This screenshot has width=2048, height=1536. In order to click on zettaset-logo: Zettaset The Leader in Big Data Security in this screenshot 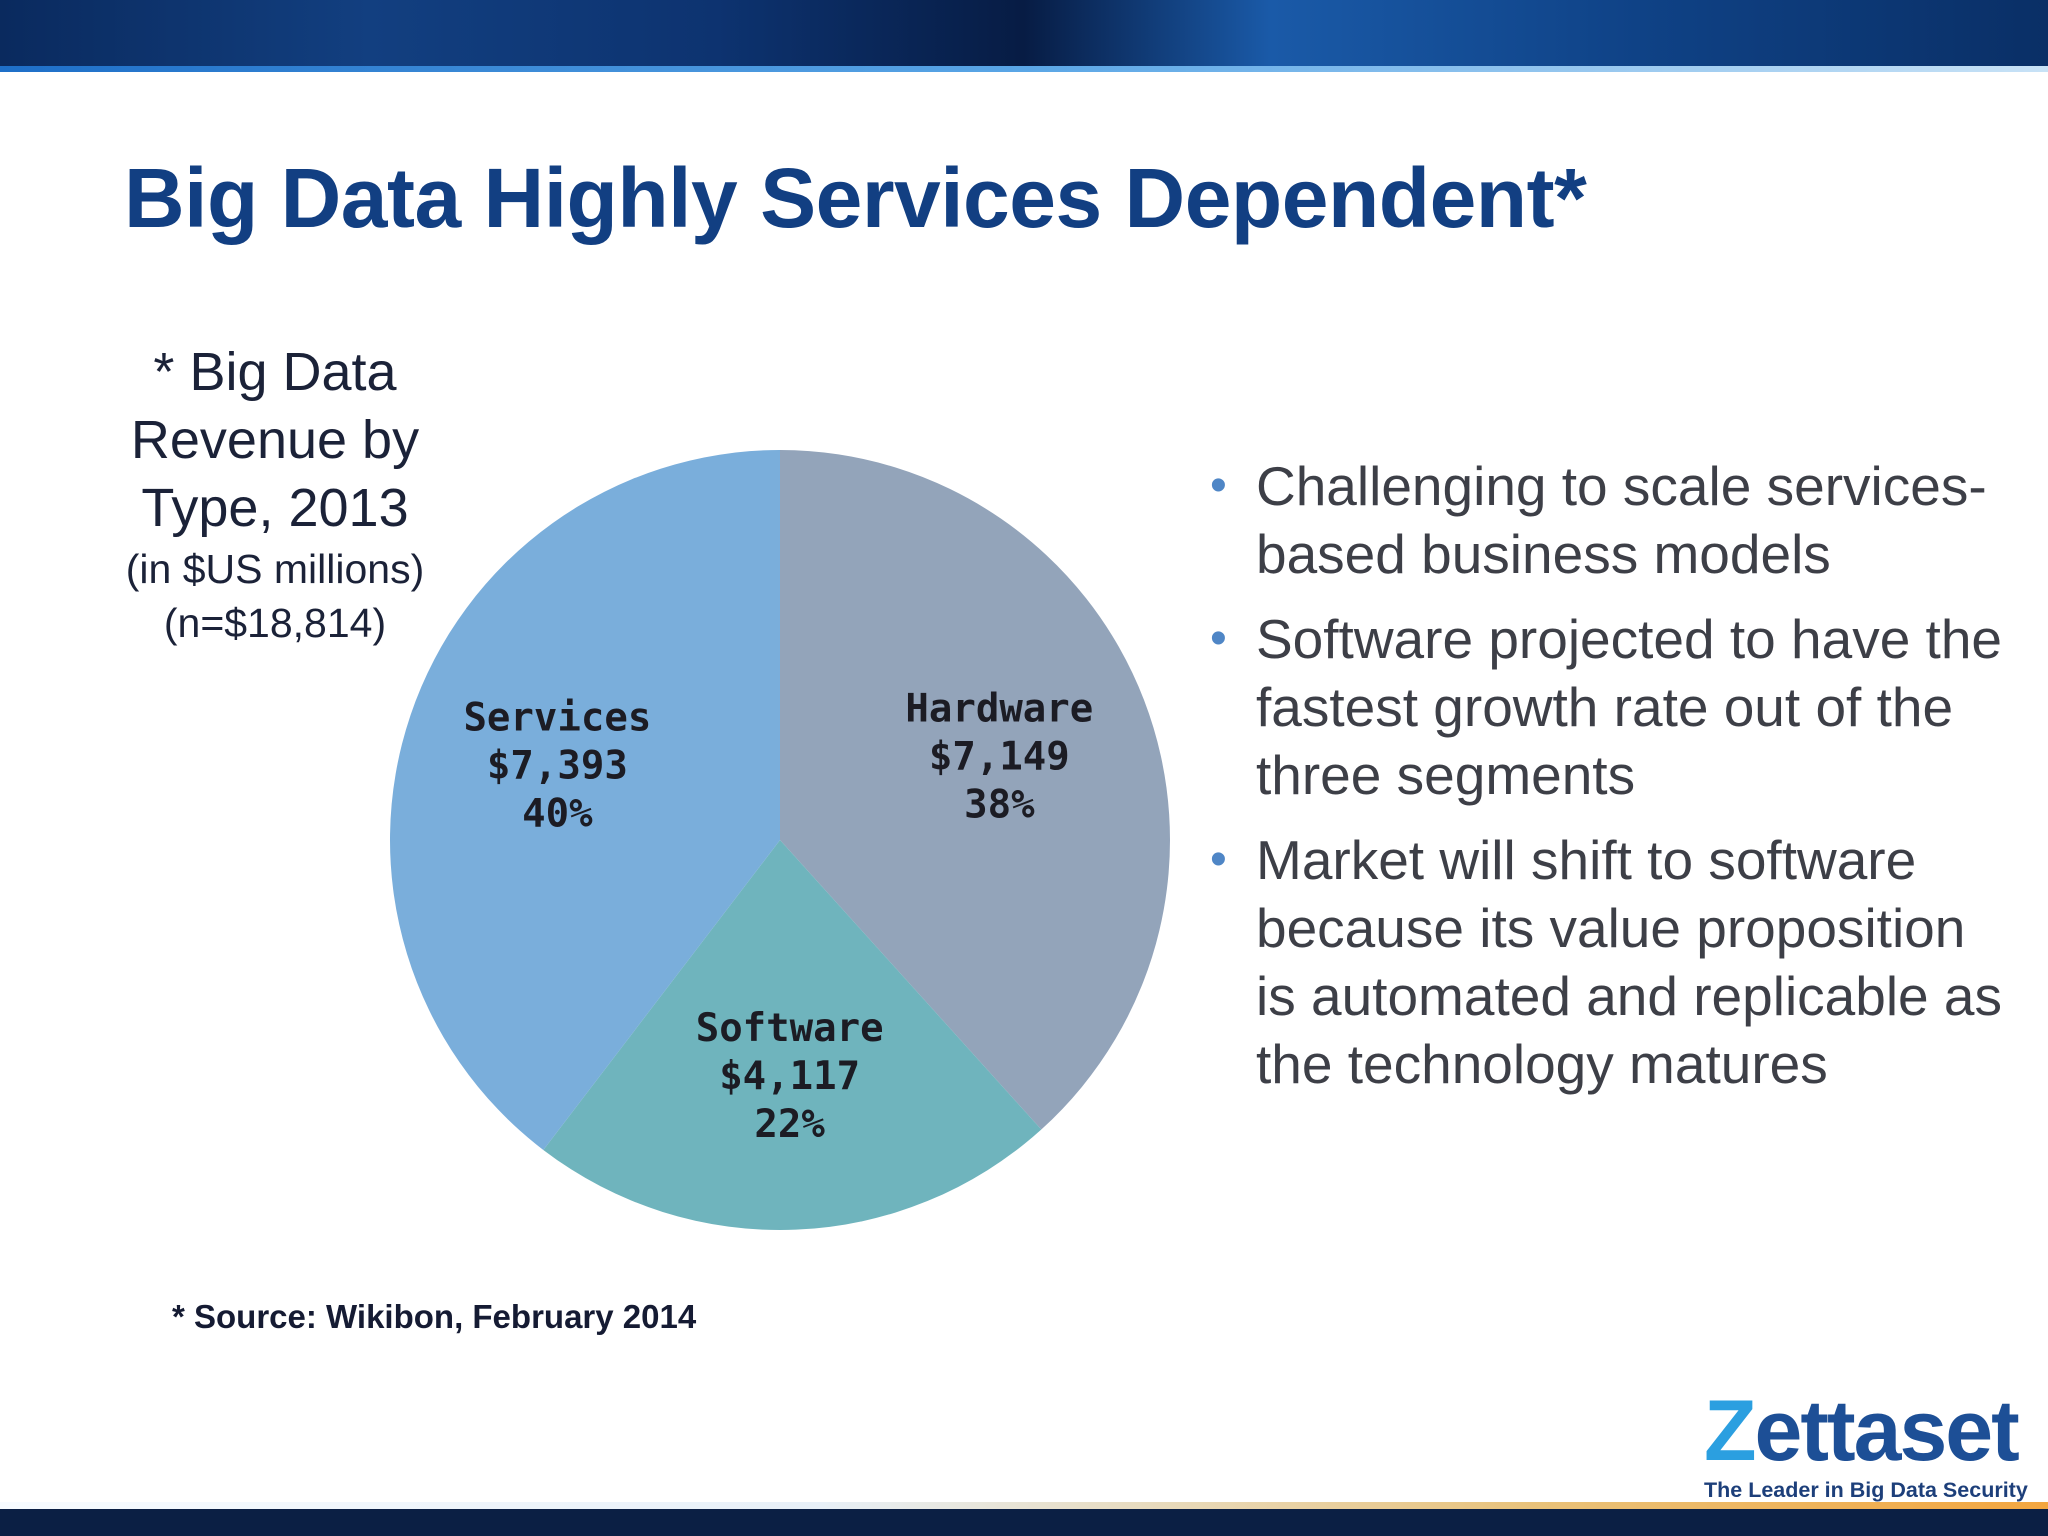, I will do `click(1866, 1444)`.